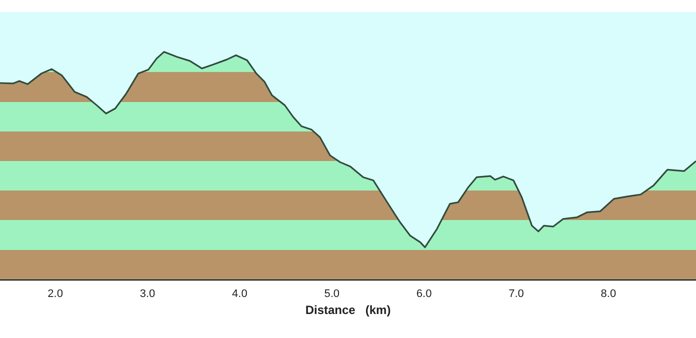 This screenshot has width=696, height=338. I want to click on x-axis-title: Distance (km), so click(348, 310).